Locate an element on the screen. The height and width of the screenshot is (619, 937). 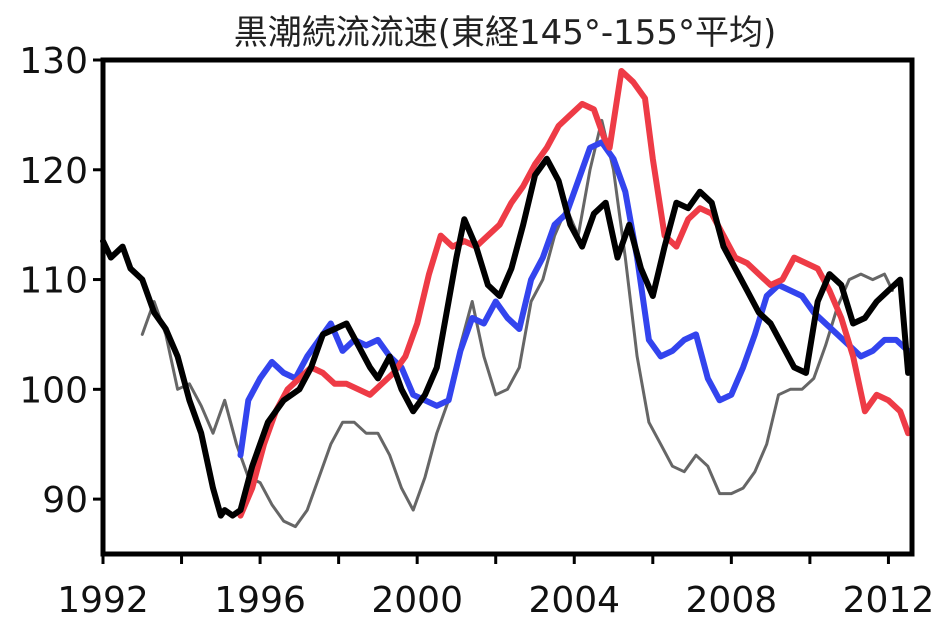
y-tick-label-3: 120 is located at coordinates (53, 171).